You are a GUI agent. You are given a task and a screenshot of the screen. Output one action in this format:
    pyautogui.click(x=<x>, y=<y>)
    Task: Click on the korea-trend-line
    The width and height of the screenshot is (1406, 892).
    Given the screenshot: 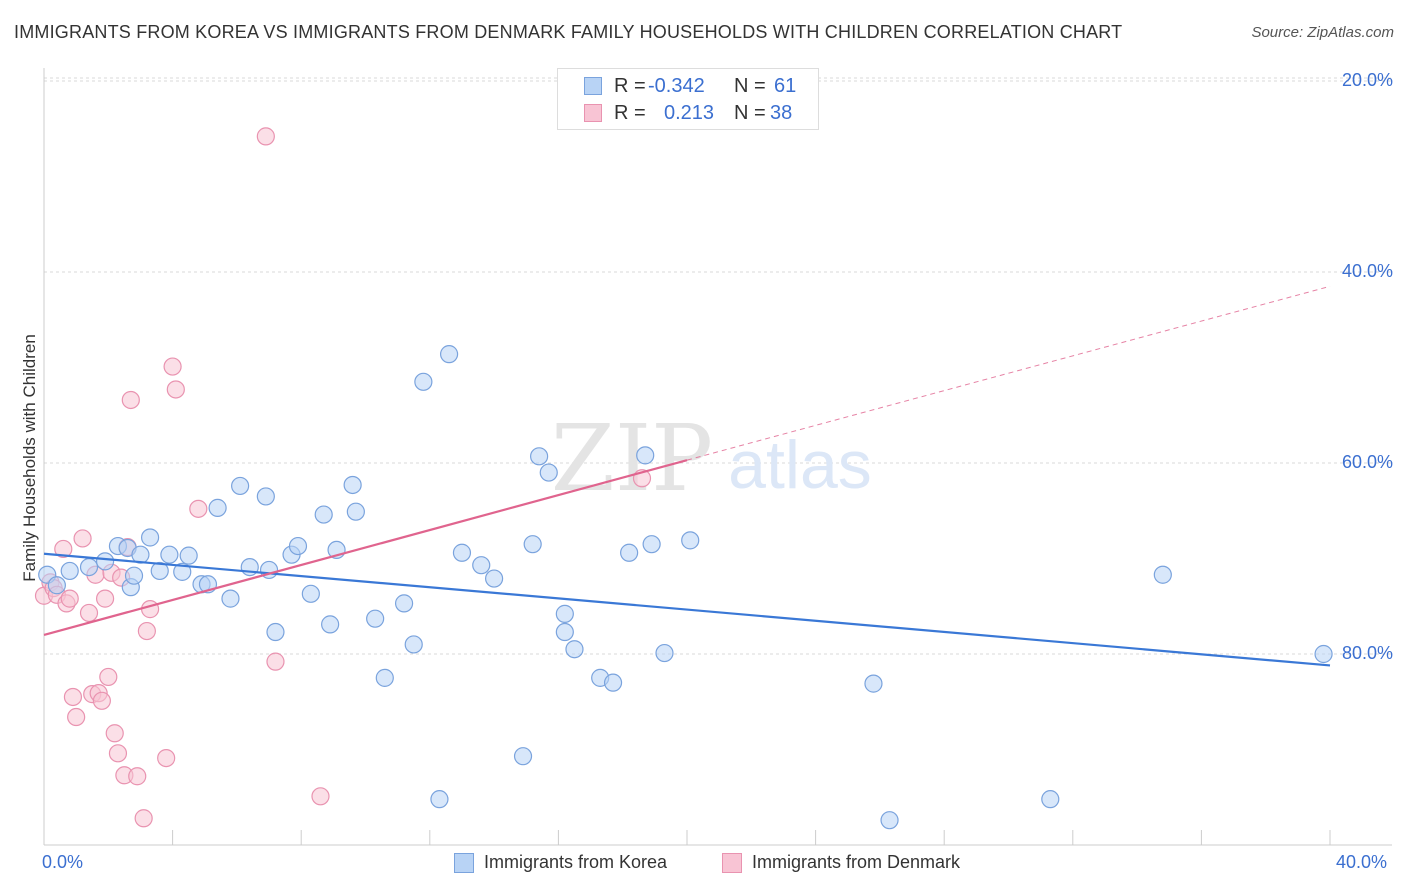 What is the action you would take?
    pyautogui.click(x=687, y=609)
    